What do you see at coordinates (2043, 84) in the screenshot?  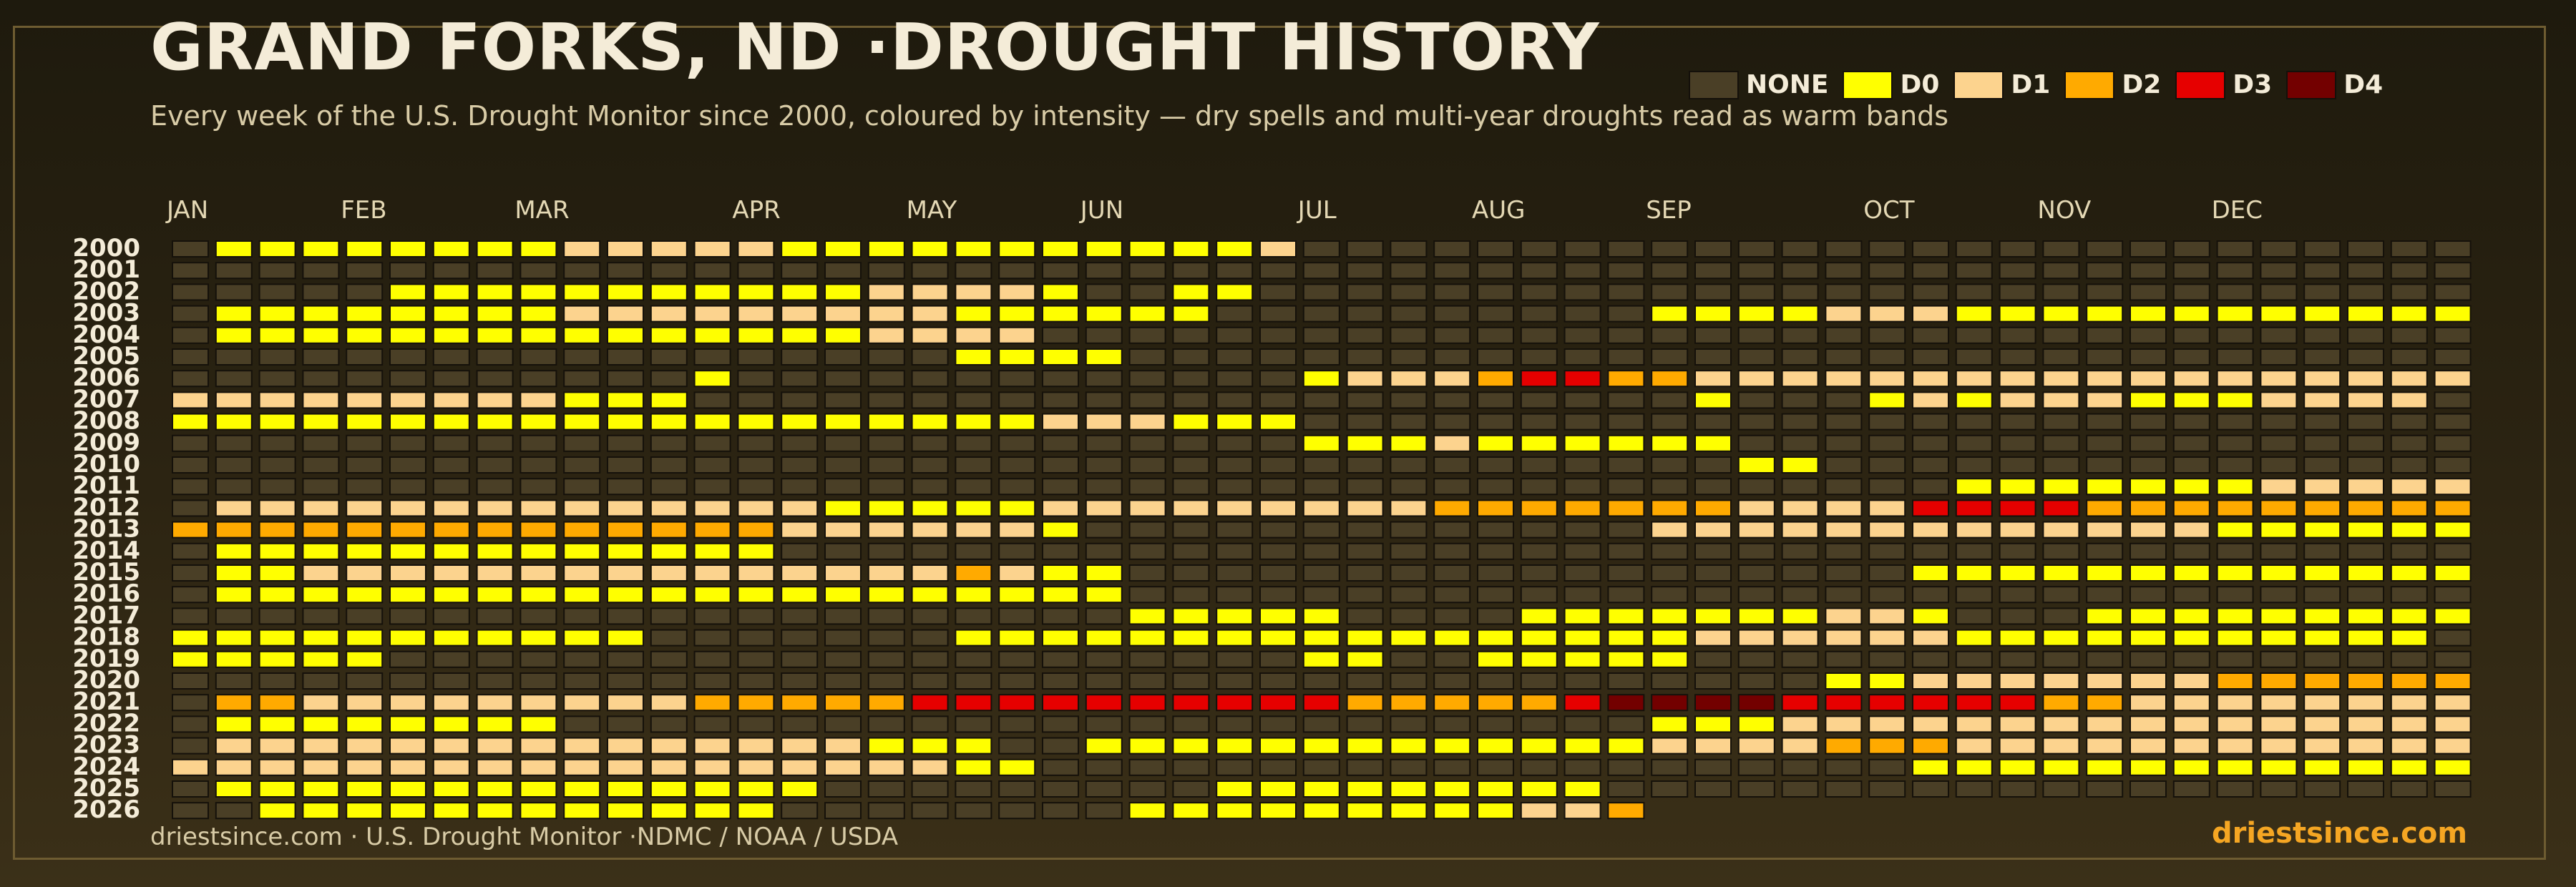 I see `legend: NONE D0 D1 D2 D3 D4` at bounding box center [2043, 84].